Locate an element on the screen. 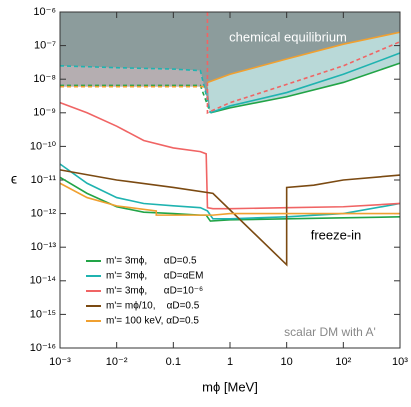 Image resolution: width=411 pixels, height=407 pixels. y-tick-label: 10⁻¹⁴ is located at coordinates (43, 281).